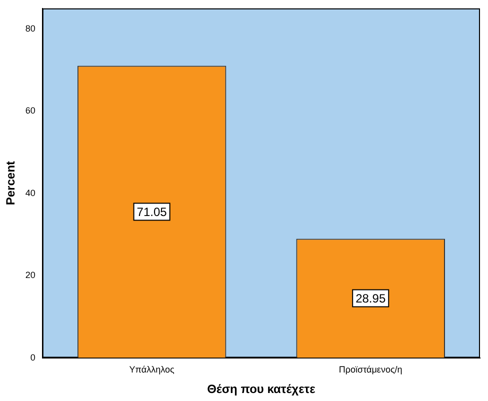  I want to click on y-tick-label: 60, so click(30, 111).